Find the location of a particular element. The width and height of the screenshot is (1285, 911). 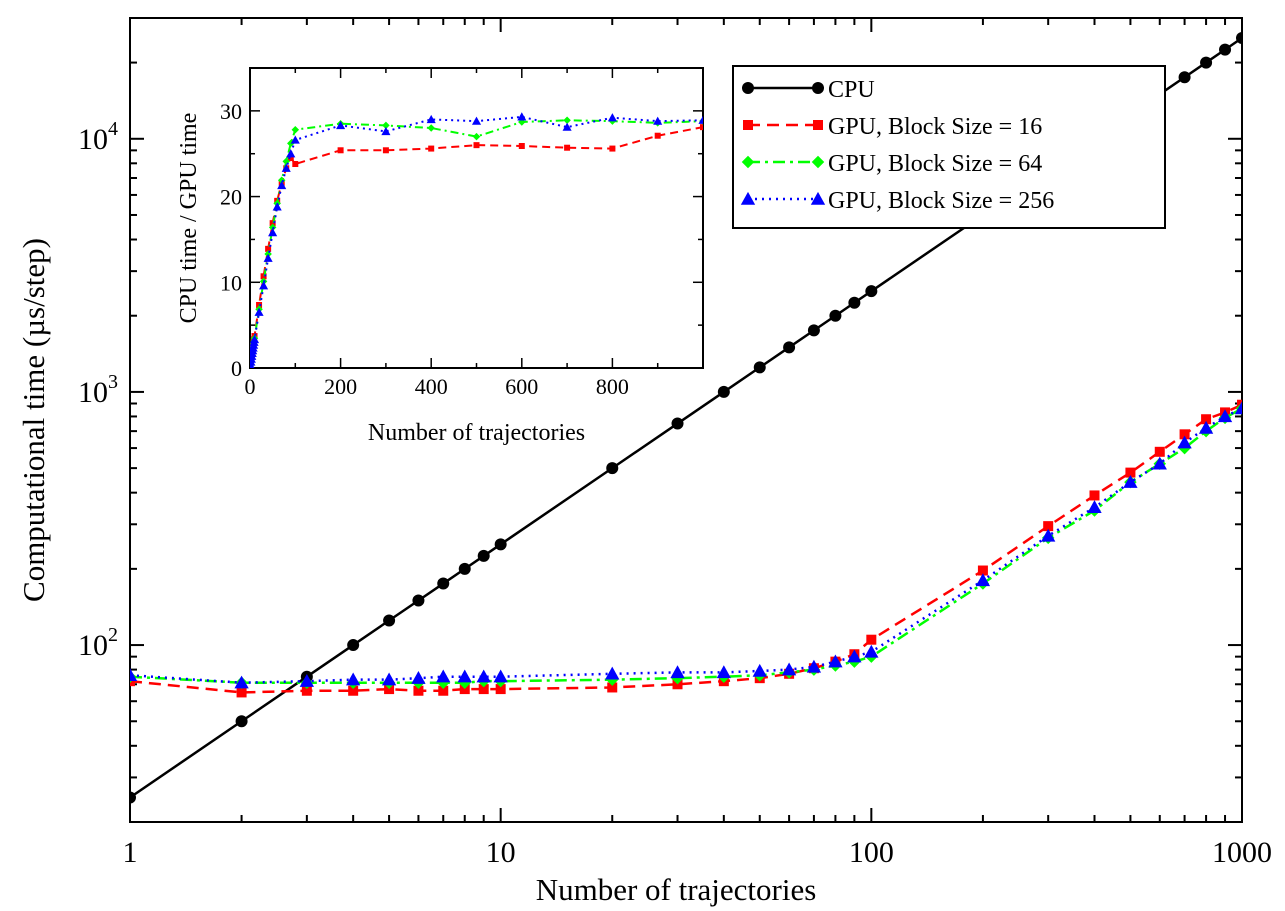

inset-x-tick-label: 600 is located at coordinates (521, 386).